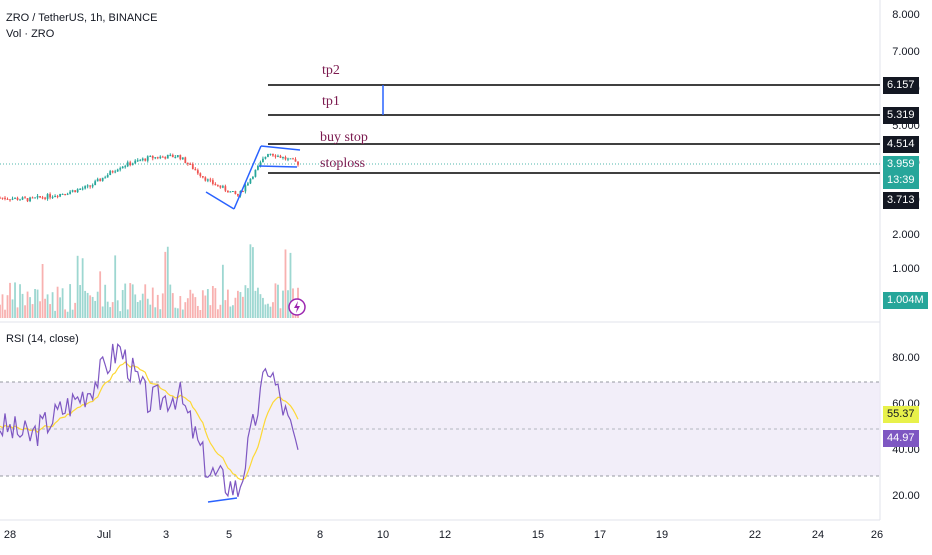 The height and width of the screenshot is (555, 932). What do you see at coordinates (229, 535) in the screenshot?
I see `time-tick-label: 5` at bounding box center [229, 535].